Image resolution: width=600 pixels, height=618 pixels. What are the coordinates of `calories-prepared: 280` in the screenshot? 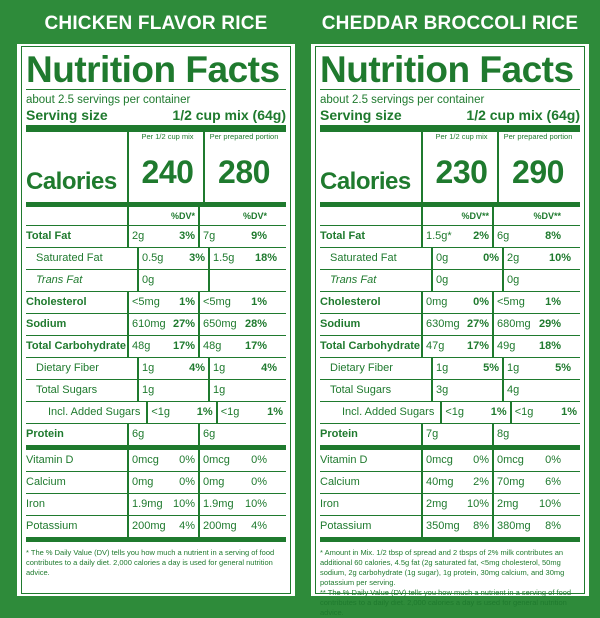 It's located at (244, 172).